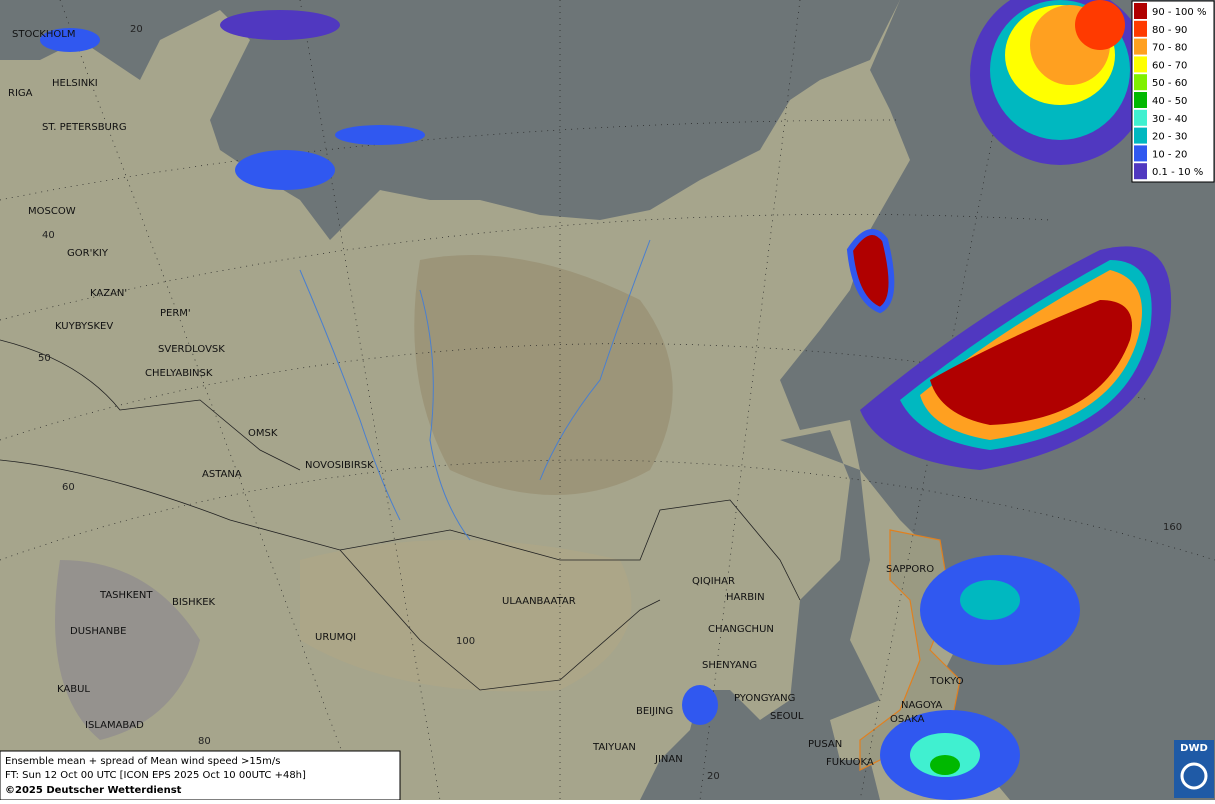 The width and height of the screenshot is (1215, 804). I want to click on city-label: GOR'KIY, so click(88, 253).